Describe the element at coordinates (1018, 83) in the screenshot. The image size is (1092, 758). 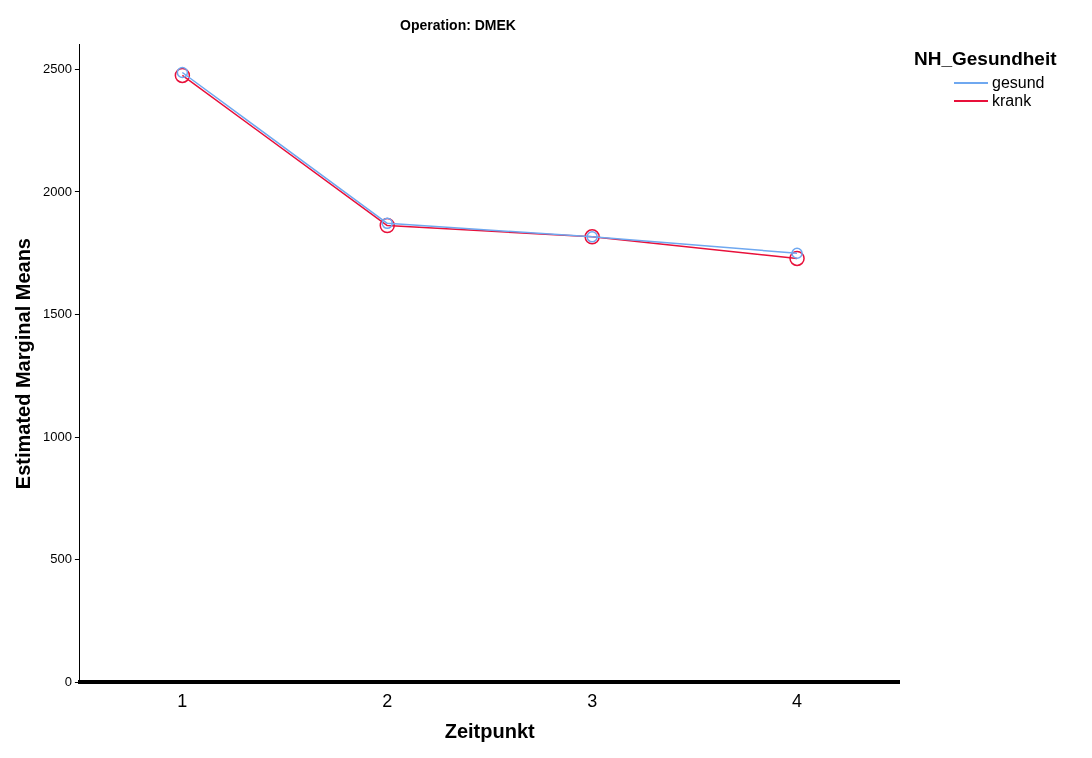
I see `legend-label: gesund` at that location.